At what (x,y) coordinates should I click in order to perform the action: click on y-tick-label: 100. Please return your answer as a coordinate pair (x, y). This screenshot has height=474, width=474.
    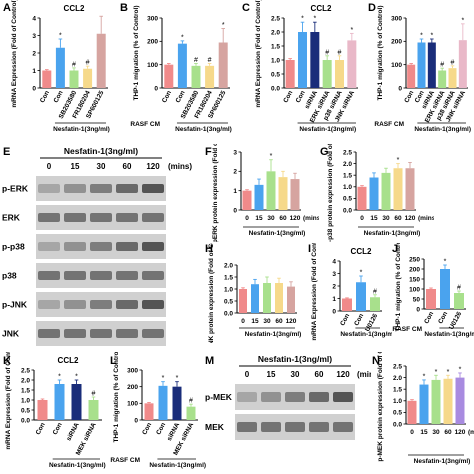
    Looking at the image, I should click on (132, 404).